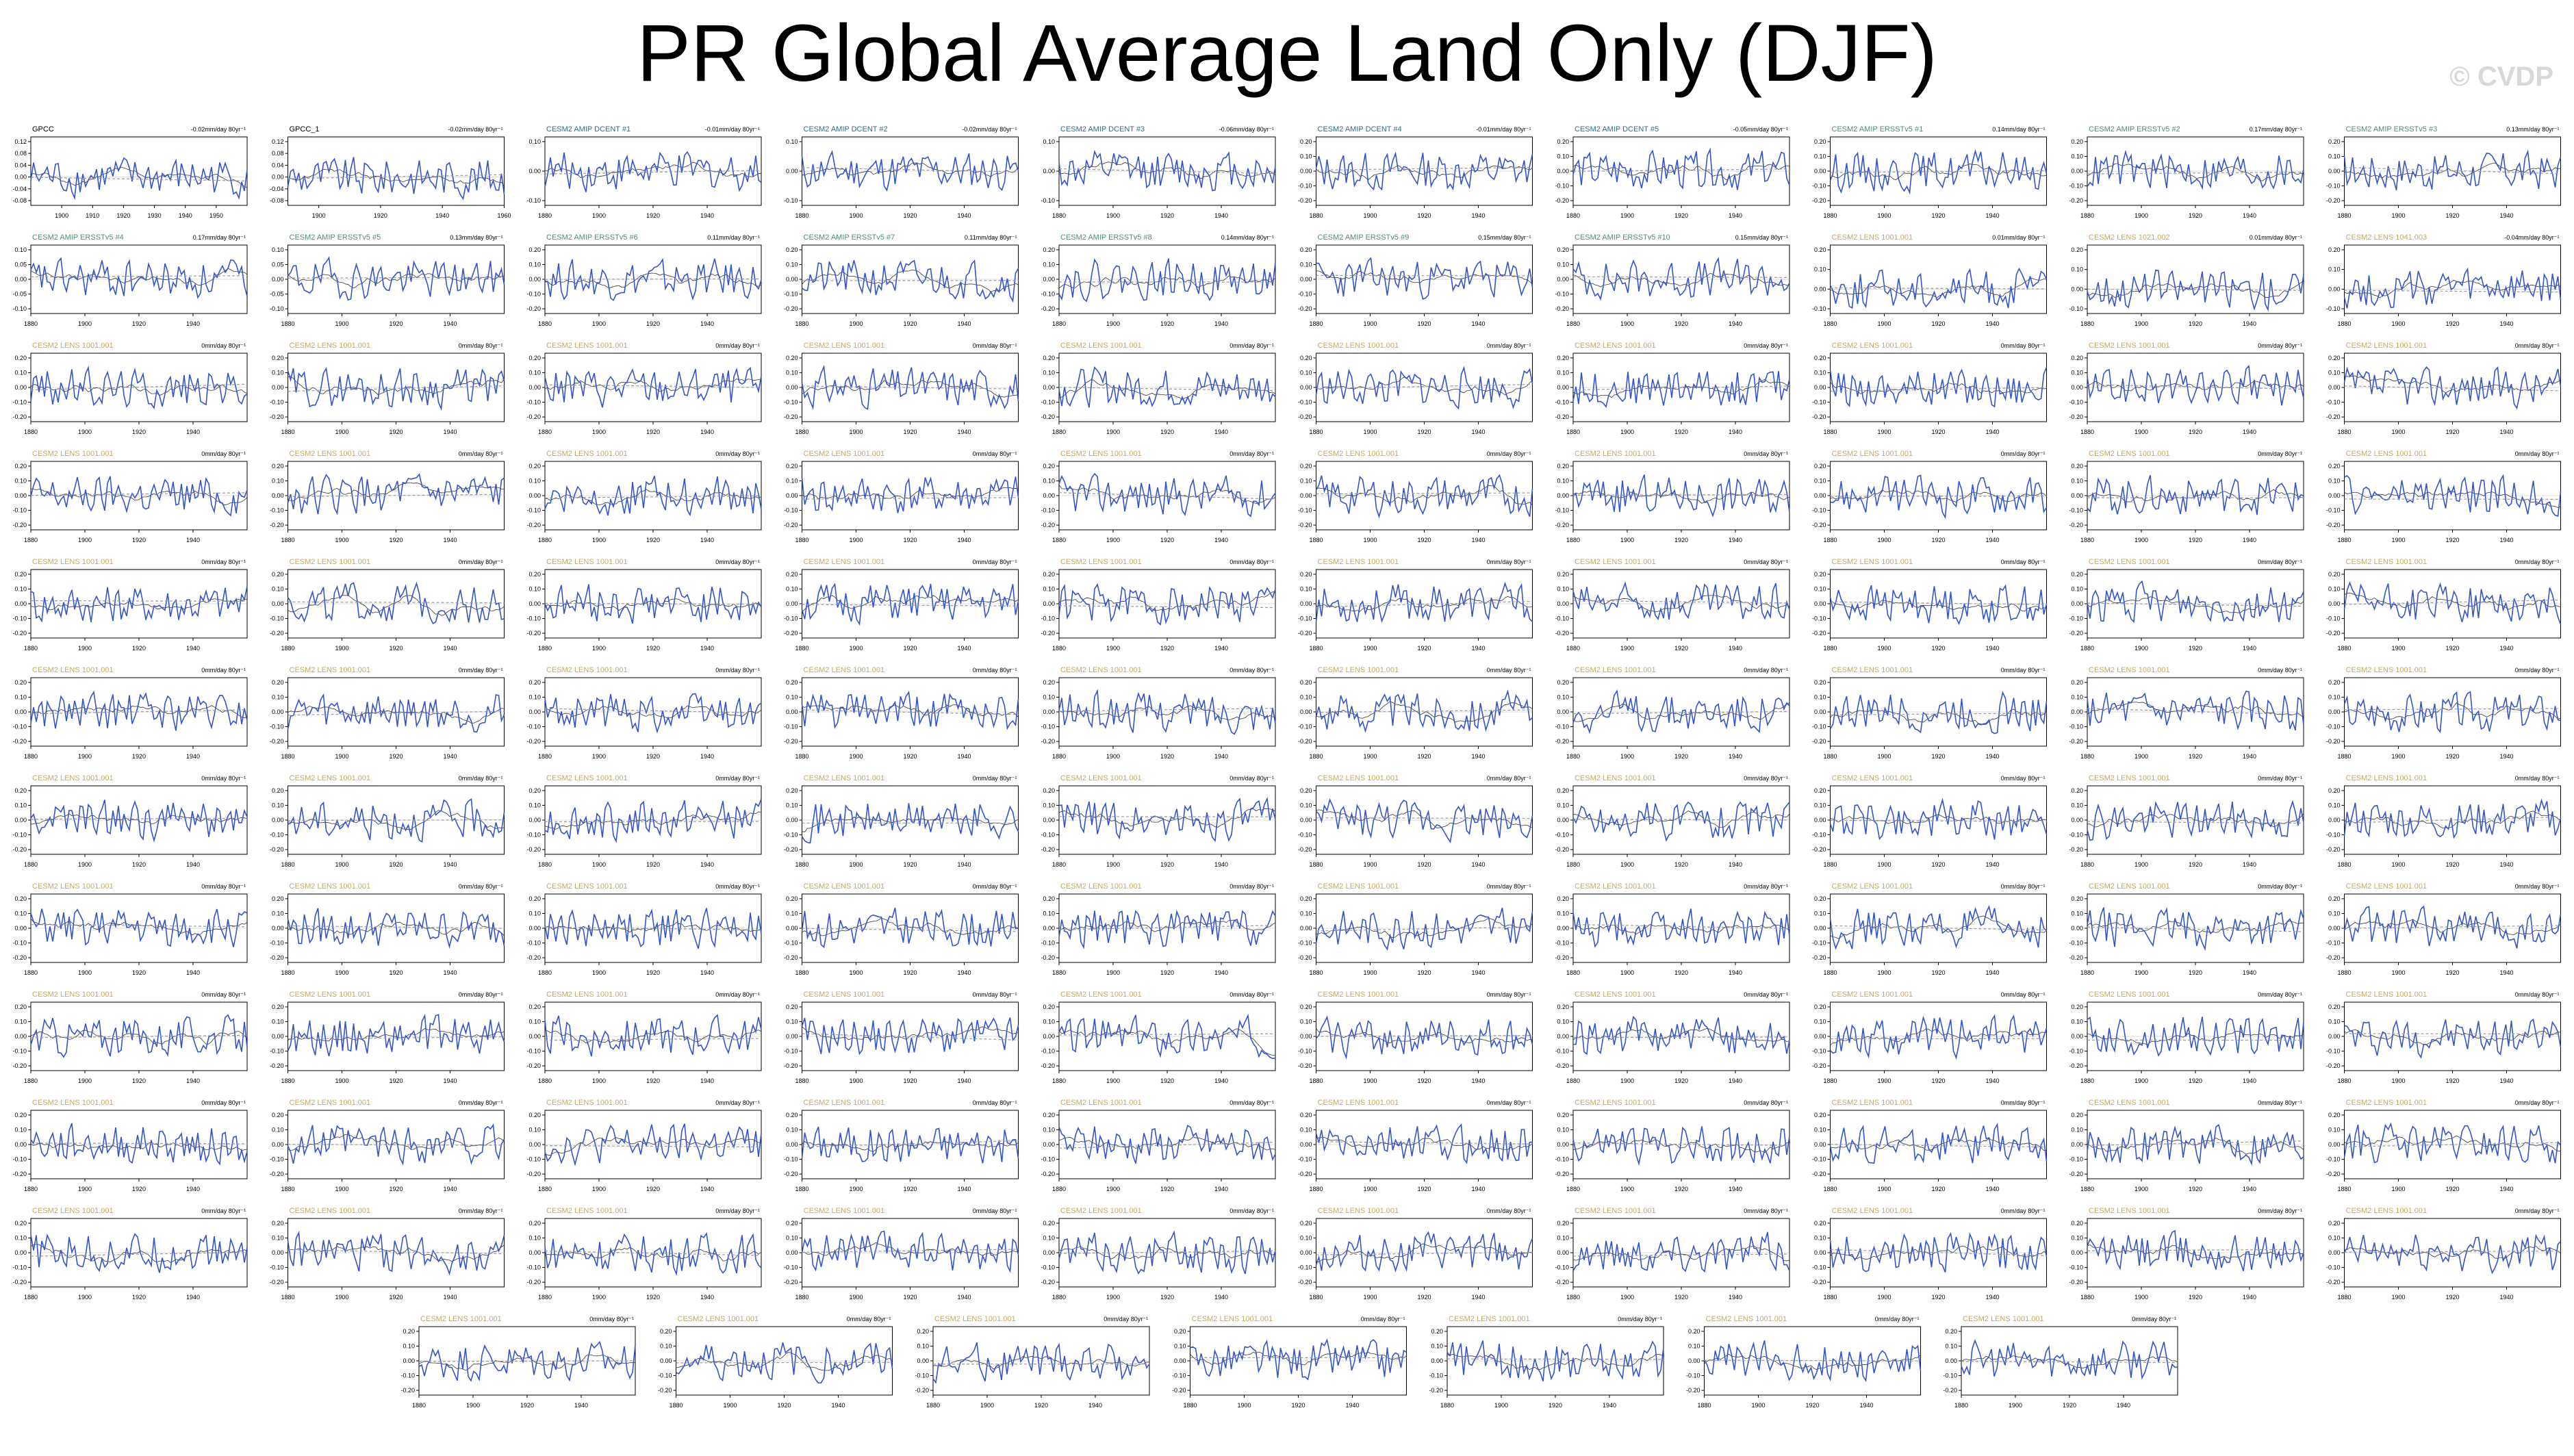 This screenshot has width=2574, height=1456. I want to click on panel-title: CESM2 AMIP ERSSTv5 #4, so click(78, 237).